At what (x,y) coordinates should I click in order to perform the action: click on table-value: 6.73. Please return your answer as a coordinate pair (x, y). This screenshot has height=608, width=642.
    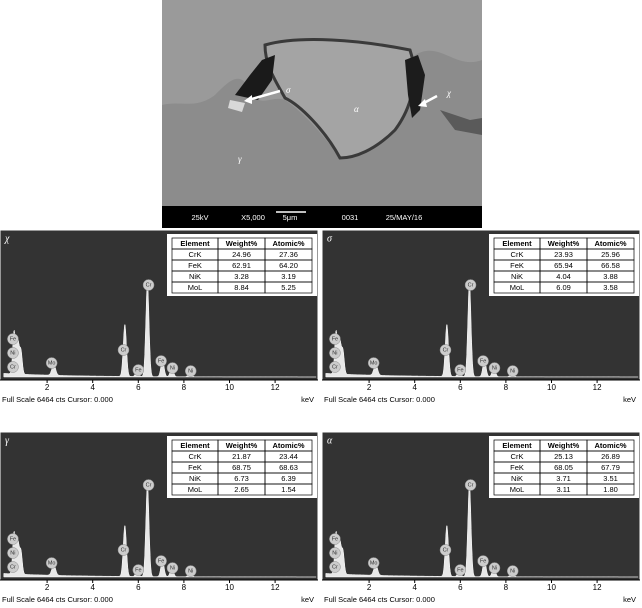
    Looking at the image, I should click on (241, 478).